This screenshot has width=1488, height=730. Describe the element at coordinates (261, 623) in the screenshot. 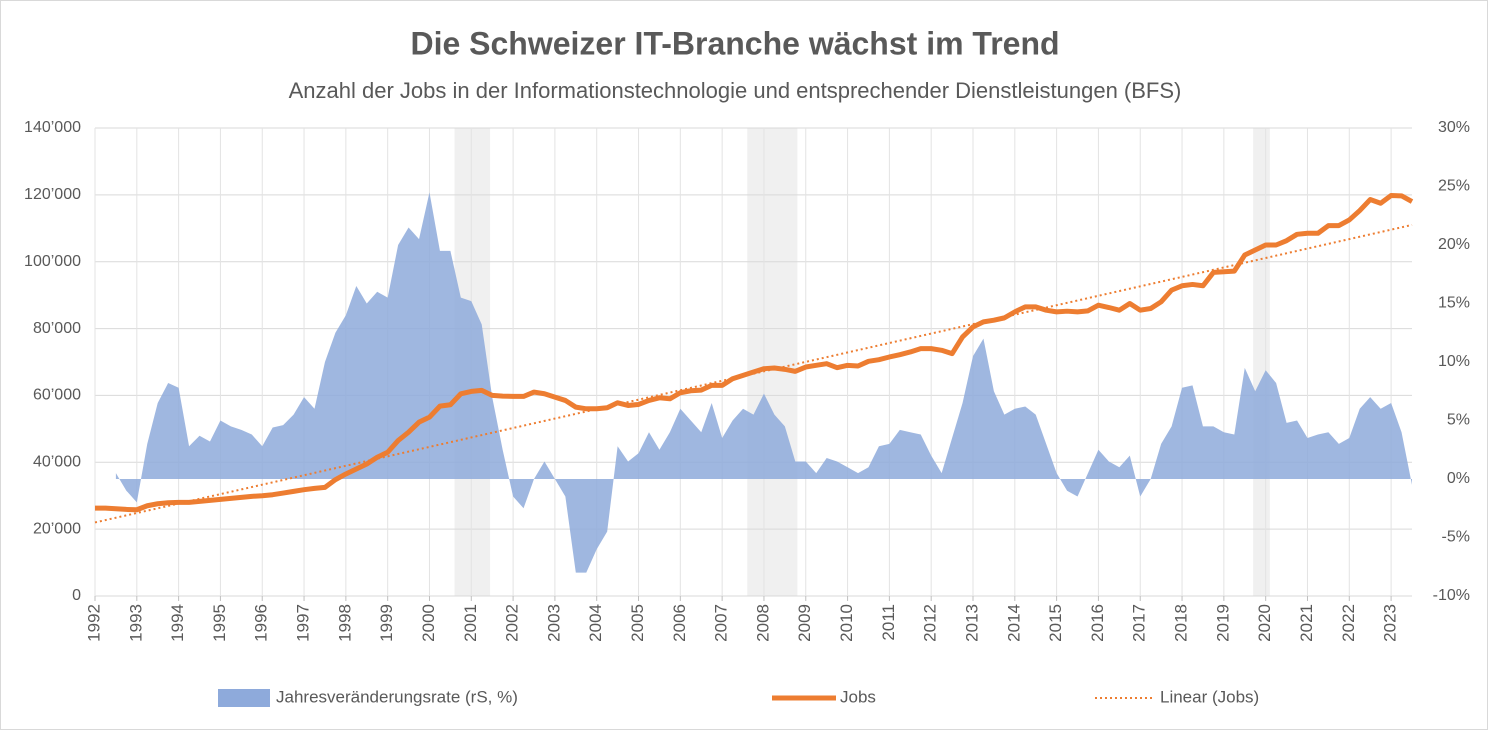

I see `x-tick-label: 1996` at that location.